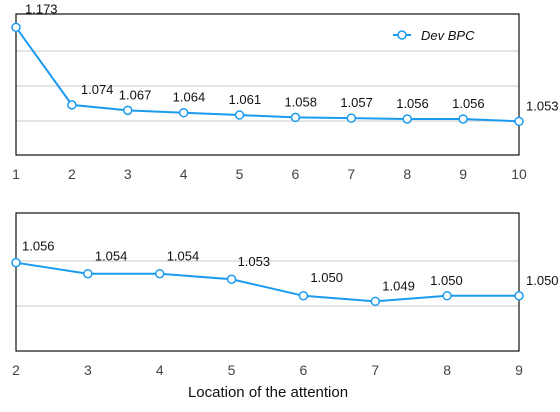 Image resolution: width=560 pixels, height=412 pixels. I want to click on legend-marker, so click(402, 35).